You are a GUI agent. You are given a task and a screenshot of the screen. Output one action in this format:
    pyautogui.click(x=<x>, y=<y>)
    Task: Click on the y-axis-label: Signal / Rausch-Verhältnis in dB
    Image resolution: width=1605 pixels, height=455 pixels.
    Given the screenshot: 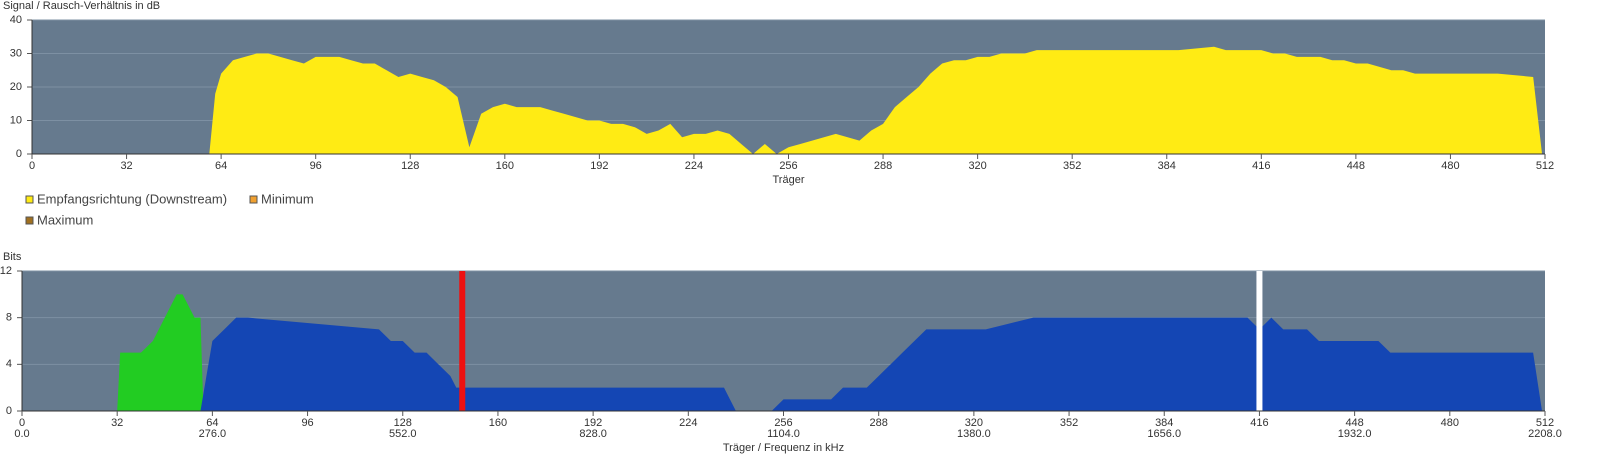 What is the action you would take?
    pyautogui.click(x=81, y=6)
    